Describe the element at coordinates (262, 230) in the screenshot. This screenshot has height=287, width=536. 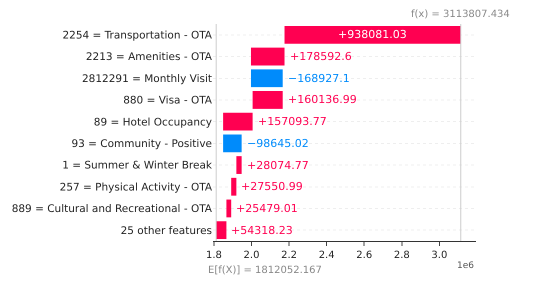
I see `annotation: +54318.23` at that location.